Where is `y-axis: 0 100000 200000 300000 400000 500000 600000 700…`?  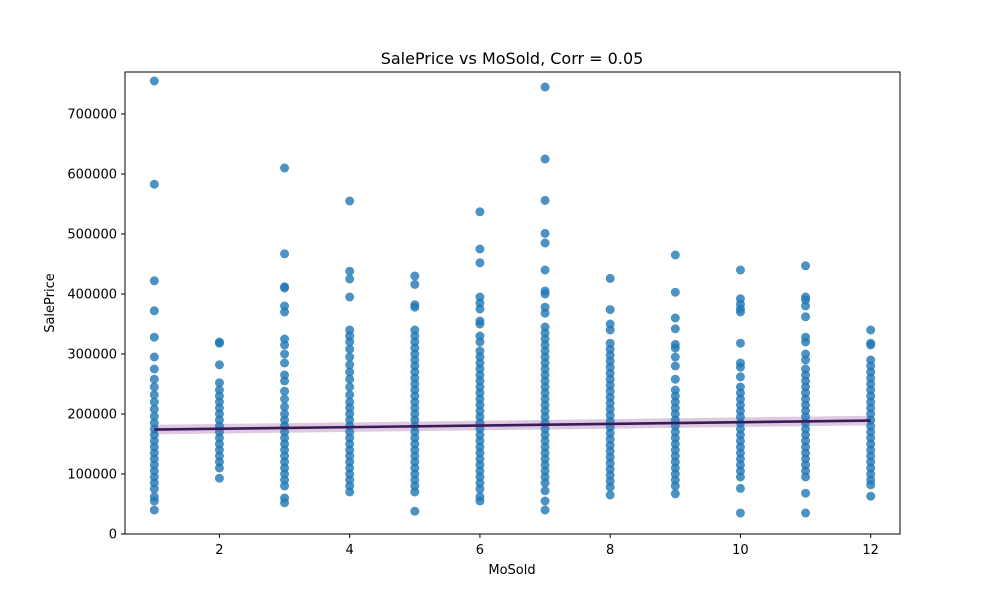
y-axis: 0 100000 200000 300000 400000 500000 600000 700… is located at coordinates (96, 325).